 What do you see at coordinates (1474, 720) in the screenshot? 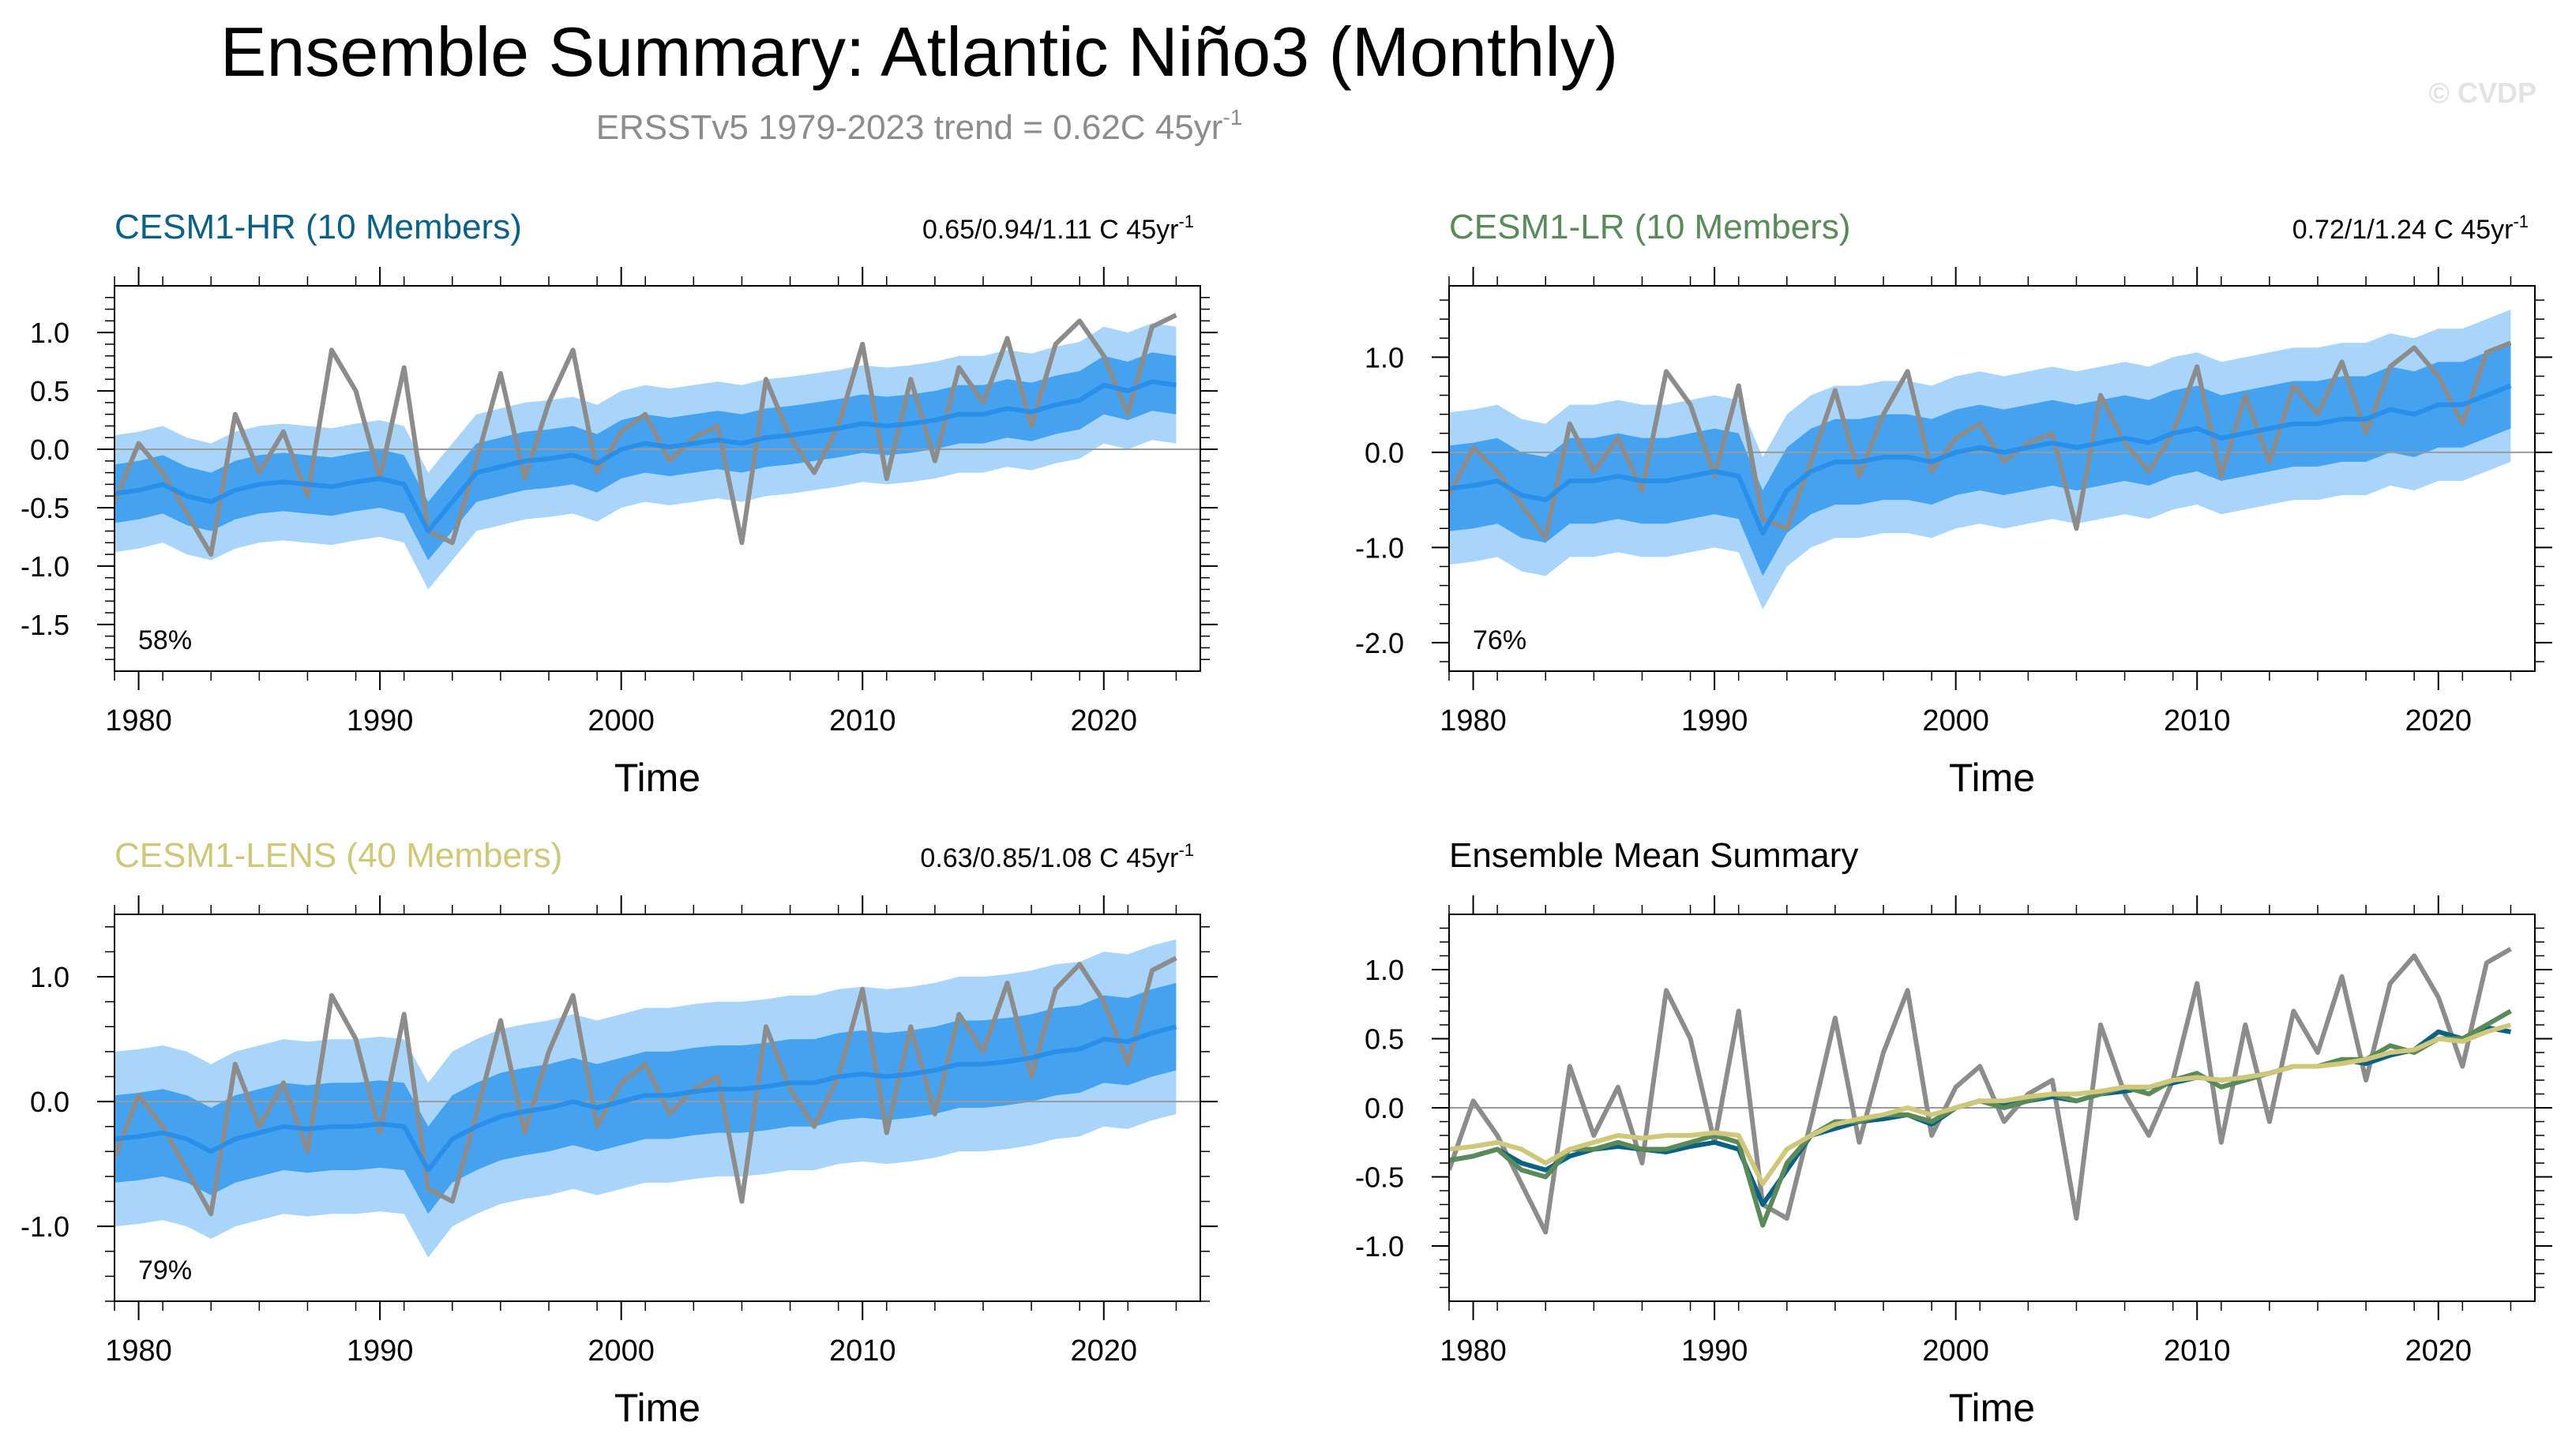
I see `xtick-label-lr: 1980` at bounding box center [1474, 720].